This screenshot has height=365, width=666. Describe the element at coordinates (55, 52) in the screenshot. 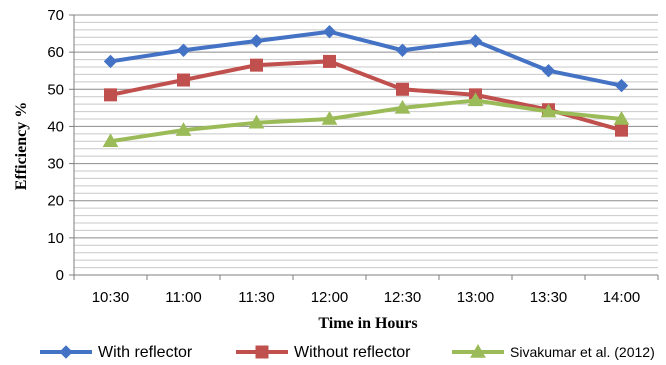

I see `y-tick-label: 60` at that location.